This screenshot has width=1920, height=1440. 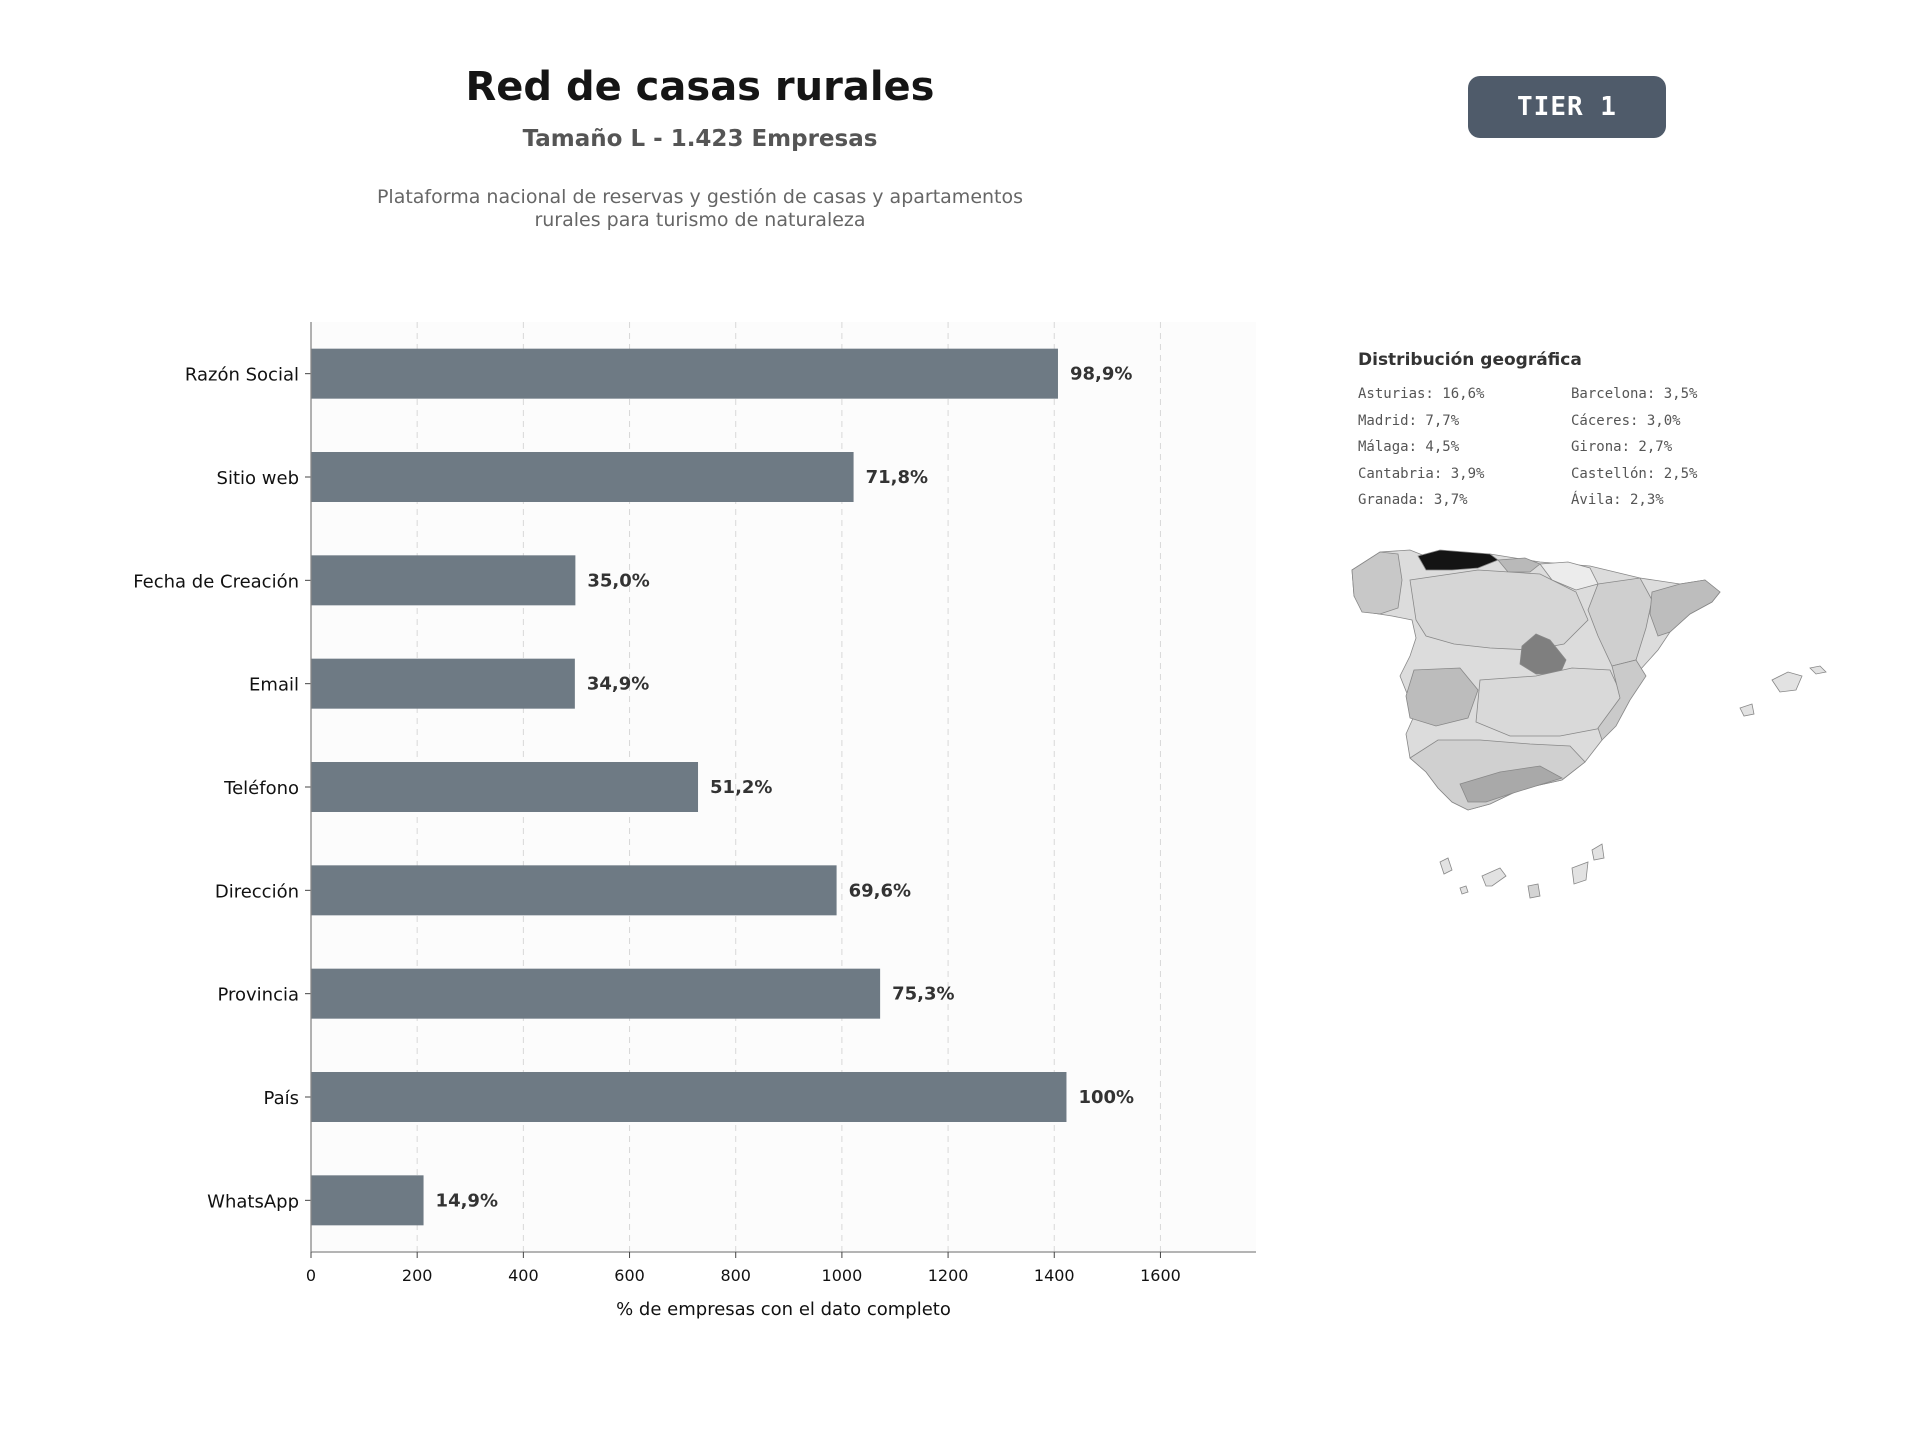 I want to click on geo-item: Cantabria: 3,9%, so click(x=1421, y=473).